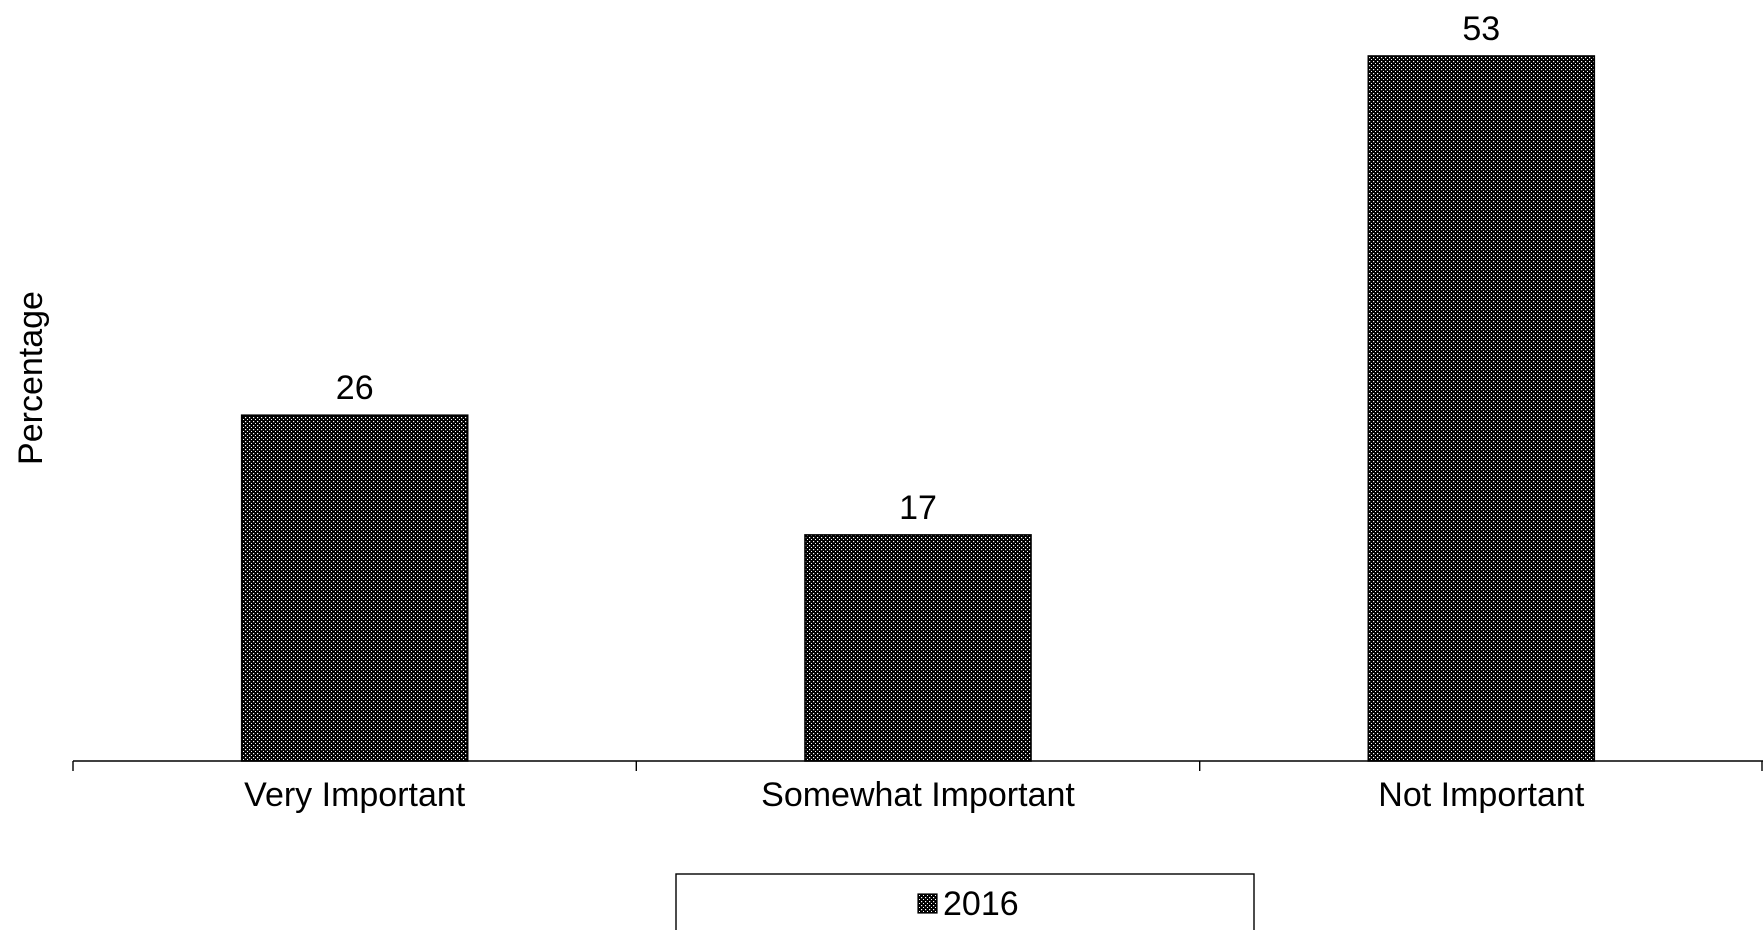 The width and height of the screenshot is (1763, 930). What do you see at coordinates (1481, 29) in the screenshot?
I see `data-label-2: 53` at bounding box center [1481, 29].